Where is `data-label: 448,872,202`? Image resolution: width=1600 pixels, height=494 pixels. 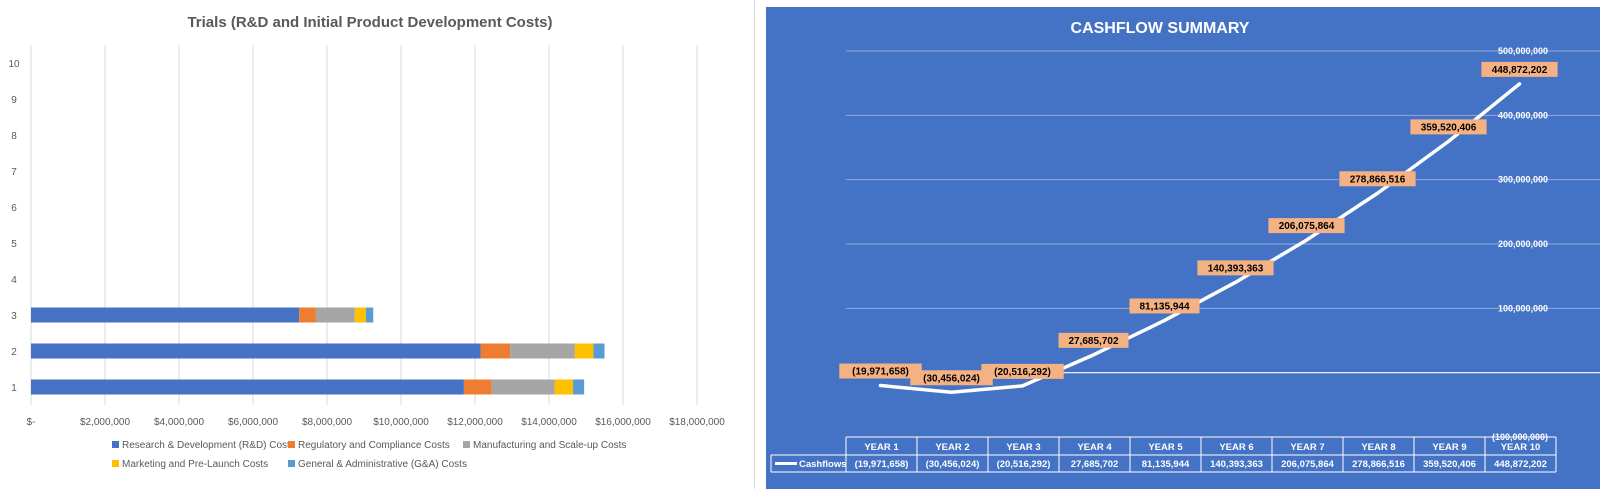
data-label: 448,872,202 is located at coordinates (1520, 70).